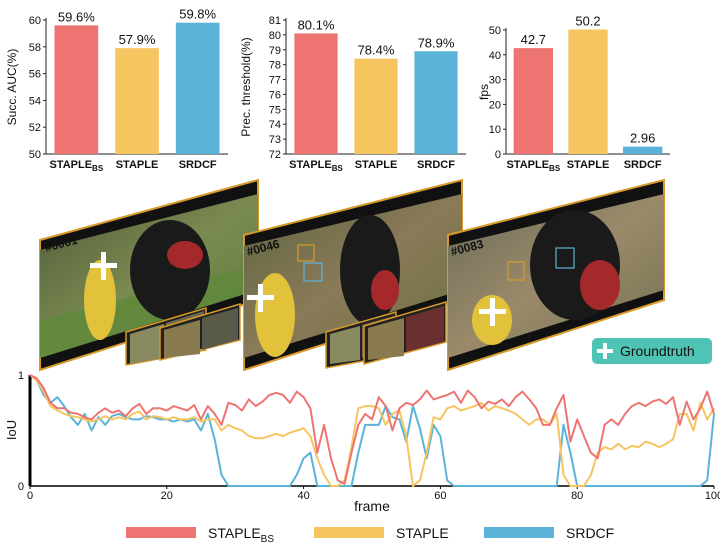  Describe the element at coordinates (275, 155) in the screenshot. I see `bar-y-tick-label: 72` at that location.